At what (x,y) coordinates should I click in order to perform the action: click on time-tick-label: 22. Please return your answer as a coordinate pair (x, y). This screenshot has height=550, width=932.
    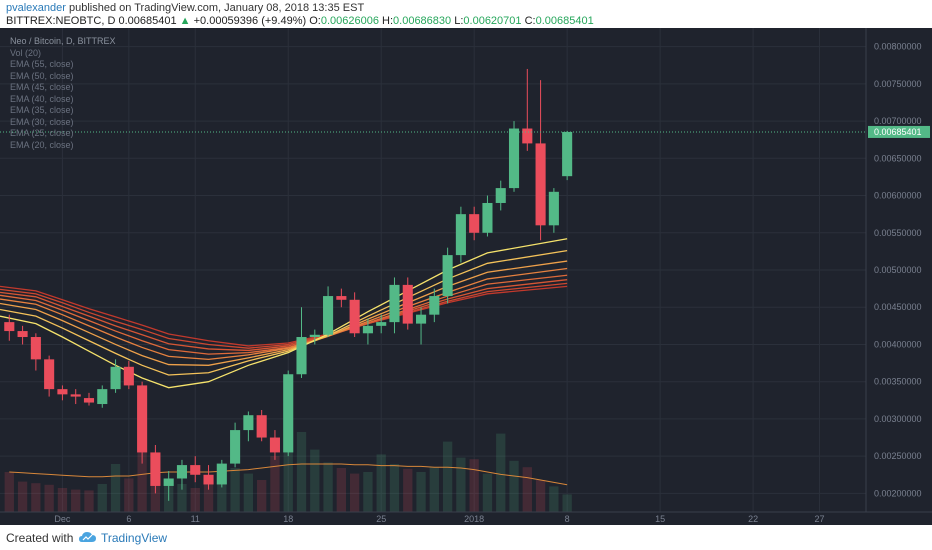
    Looking at the image, I should click on (753, 519).